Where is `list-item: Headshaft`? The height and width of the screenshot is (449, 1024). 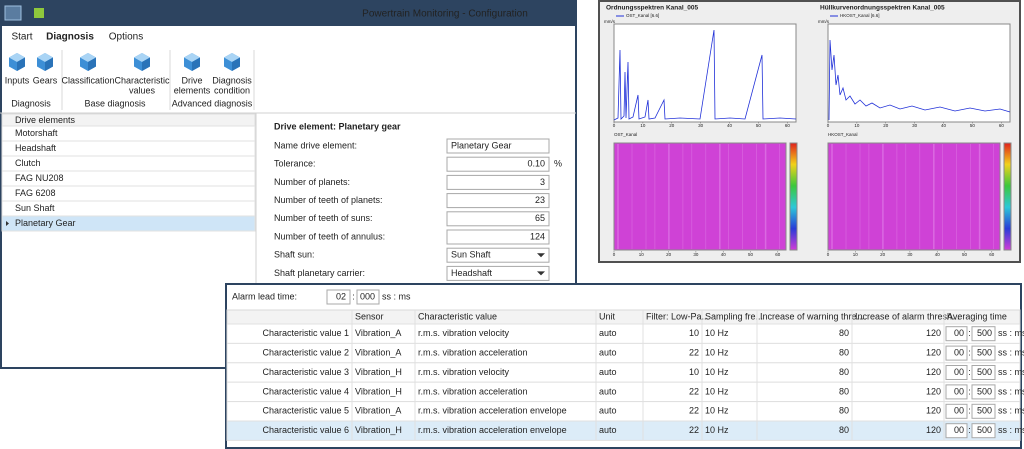
list-item: Headshaft is located at coordinates (36, 148).